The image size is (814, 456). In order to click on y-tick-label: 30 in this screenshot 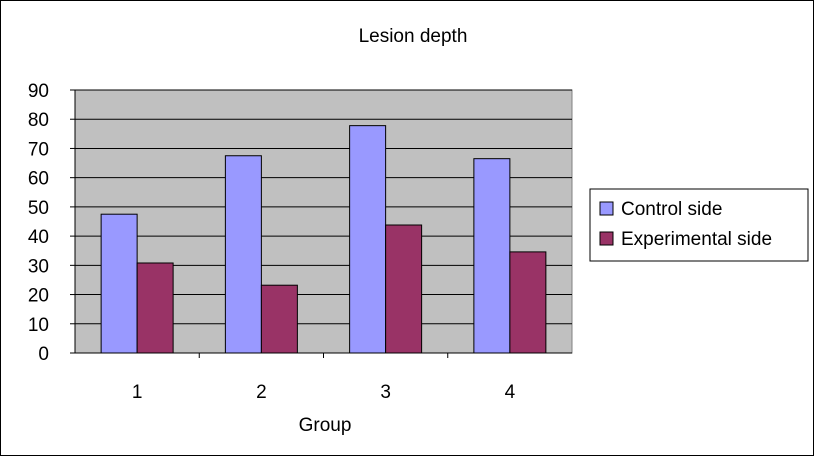, I will do `click(38, 266)`.